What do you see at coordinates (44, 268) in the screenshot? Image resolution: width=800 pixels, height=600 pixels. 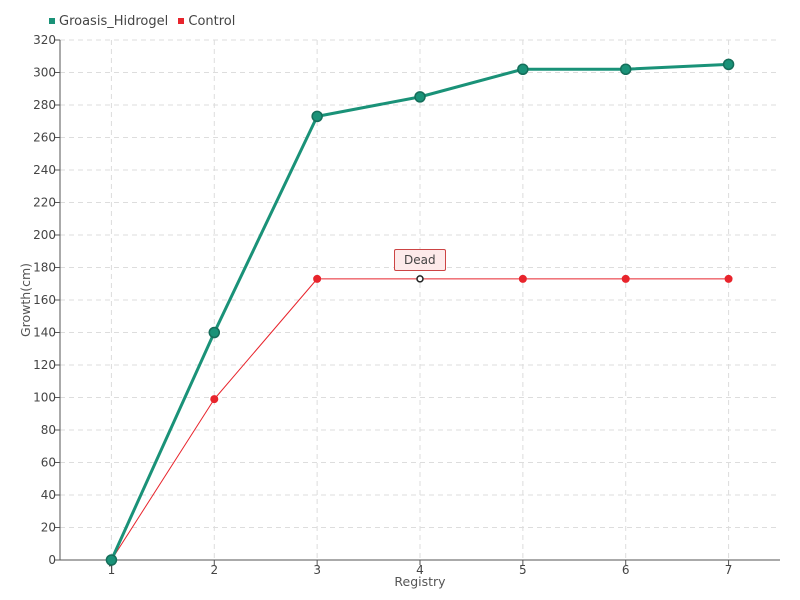 I see `y-tick-label: 180` at bounding box center [44, 268].